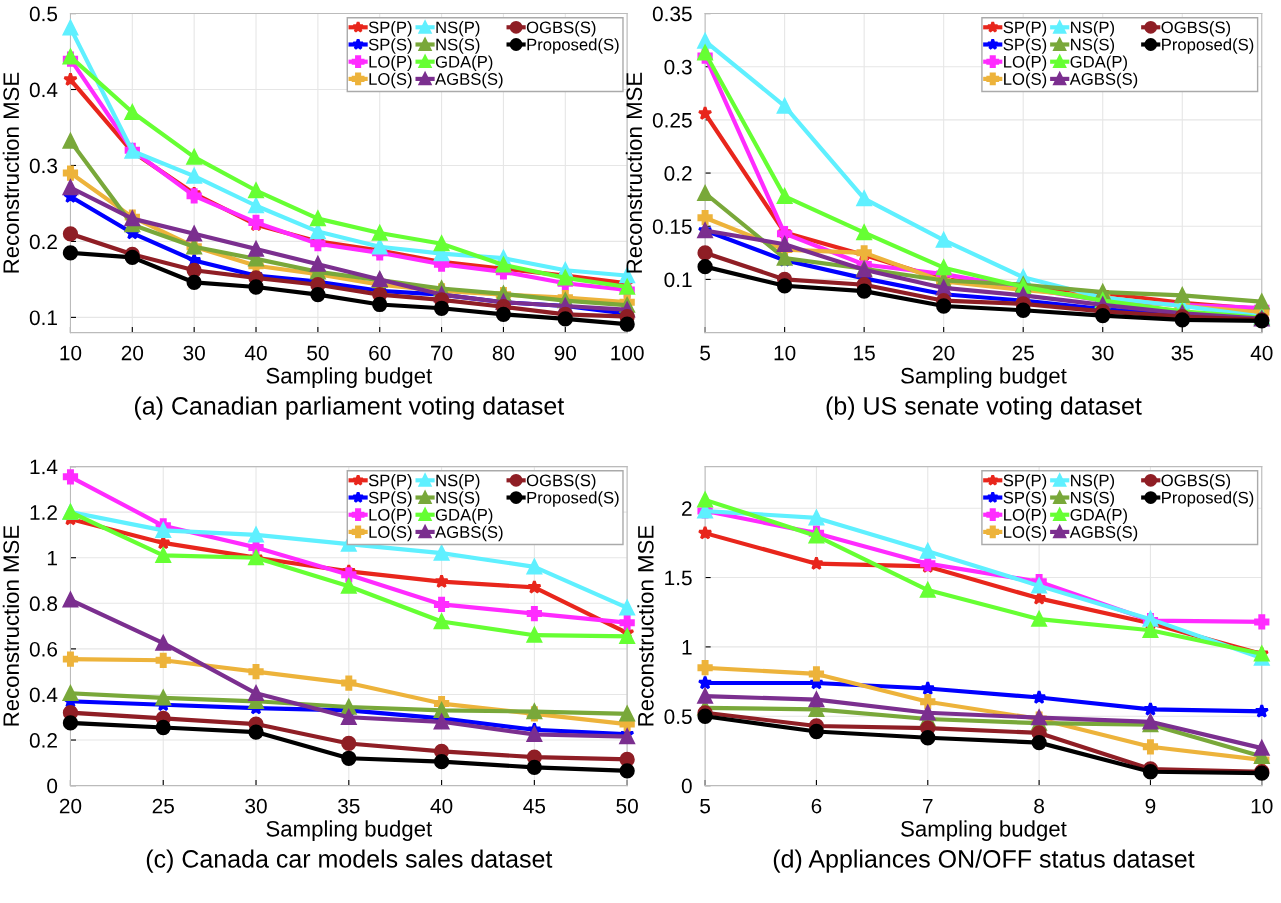  Describe the element at coordinates (672, 226) in the screenshot. I see `y-tick-label: 0.15` at that location.